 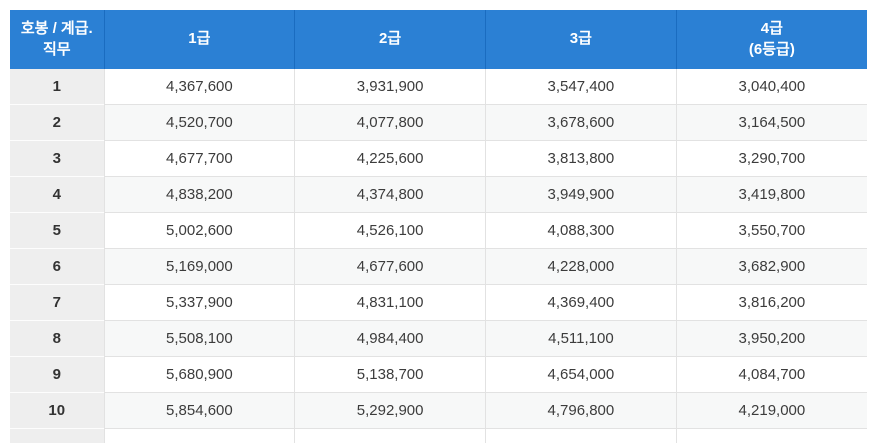 What do you see at coordinates (57, 123) in the screenshot?
I see `step-number-cell: 2` at bounding box center [57, 123].